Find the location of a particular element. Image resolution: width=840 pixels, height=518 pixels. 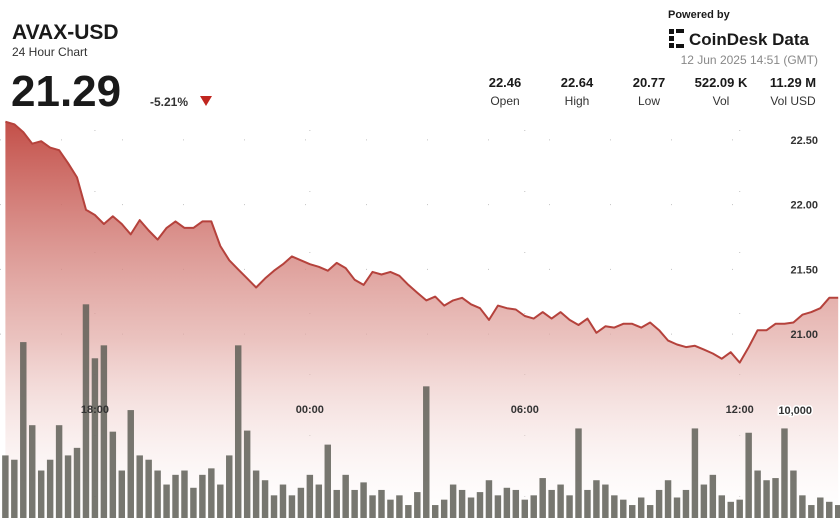

stat-value: 522.09 K is located at coordinates (721, 82).